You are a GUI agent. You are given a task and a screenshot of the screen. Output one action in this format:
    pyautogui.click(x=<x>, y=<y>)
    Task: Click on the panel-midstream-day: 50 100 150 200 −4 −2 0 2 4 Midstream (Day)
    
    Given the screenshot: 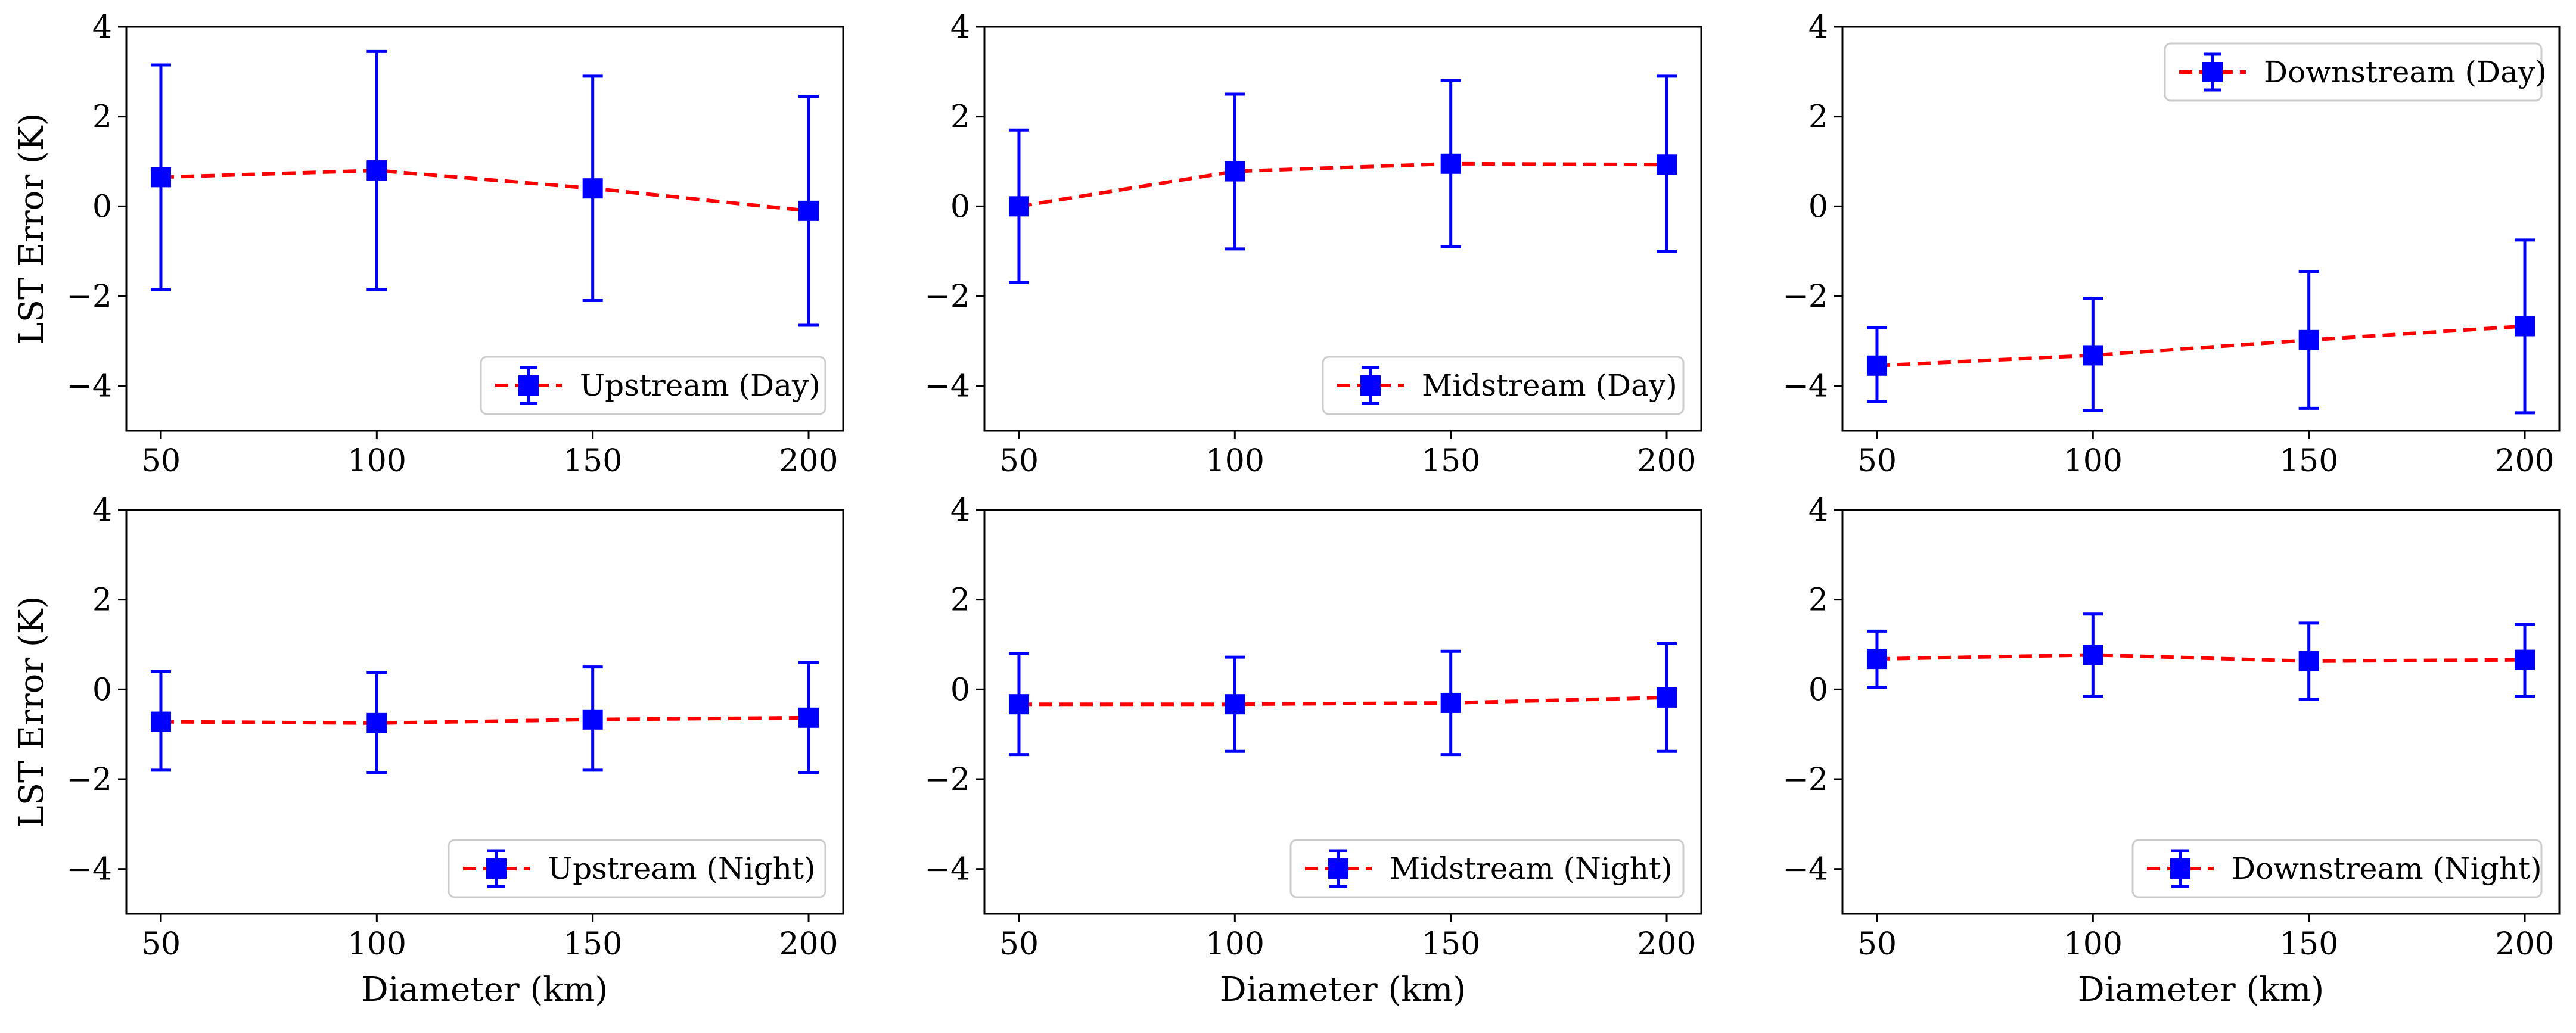 What is the action you would take?
    pyautogui.click(x=1313, y=244)
    